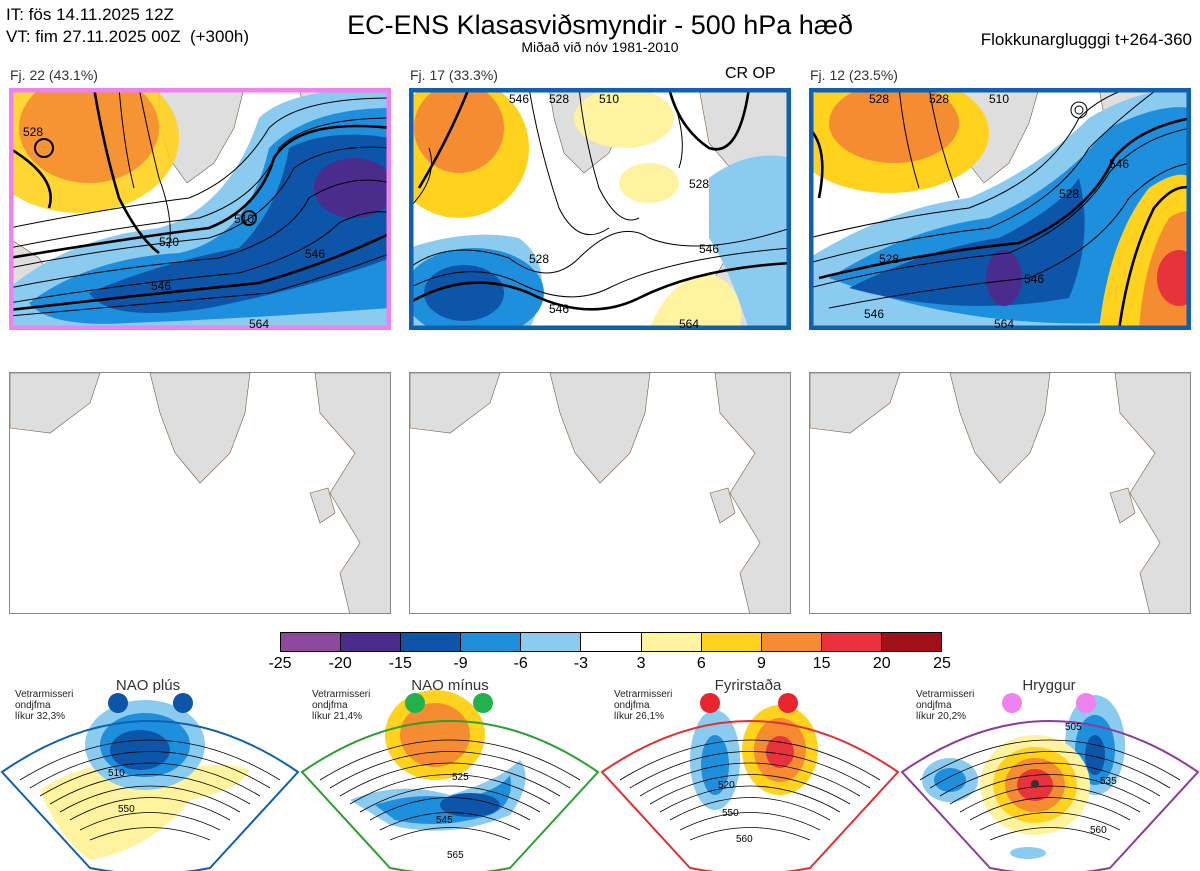 Image resolution: width=1200 pixels, height=871 pixels. Describe the element at coordinates (357, 705) in the screenshot. I see `regime-prob-nao-minus: Vetrarmisseri ondjfma líkur 21,4%` at that location.